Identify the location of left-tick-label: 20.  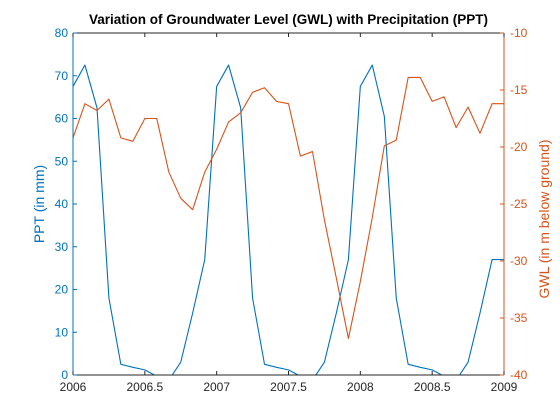
(62, 290).